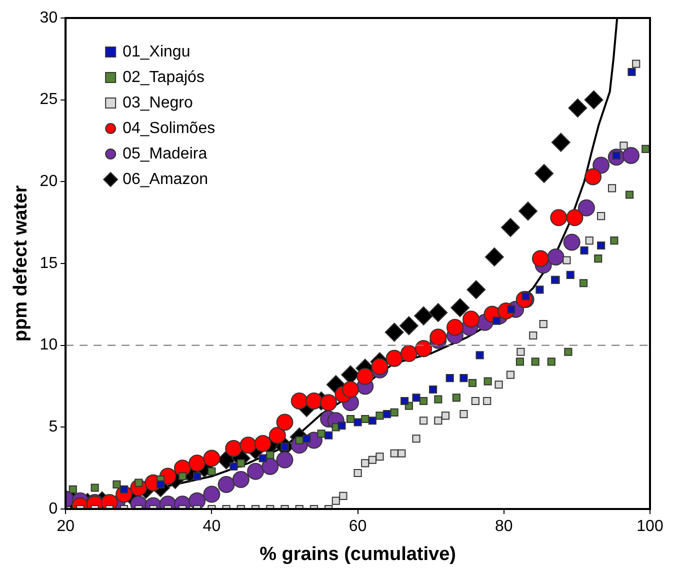  Describe the element at coordinates (165, 179) in the screenshot. I see `legend-label: 06_Amazon` at that location.